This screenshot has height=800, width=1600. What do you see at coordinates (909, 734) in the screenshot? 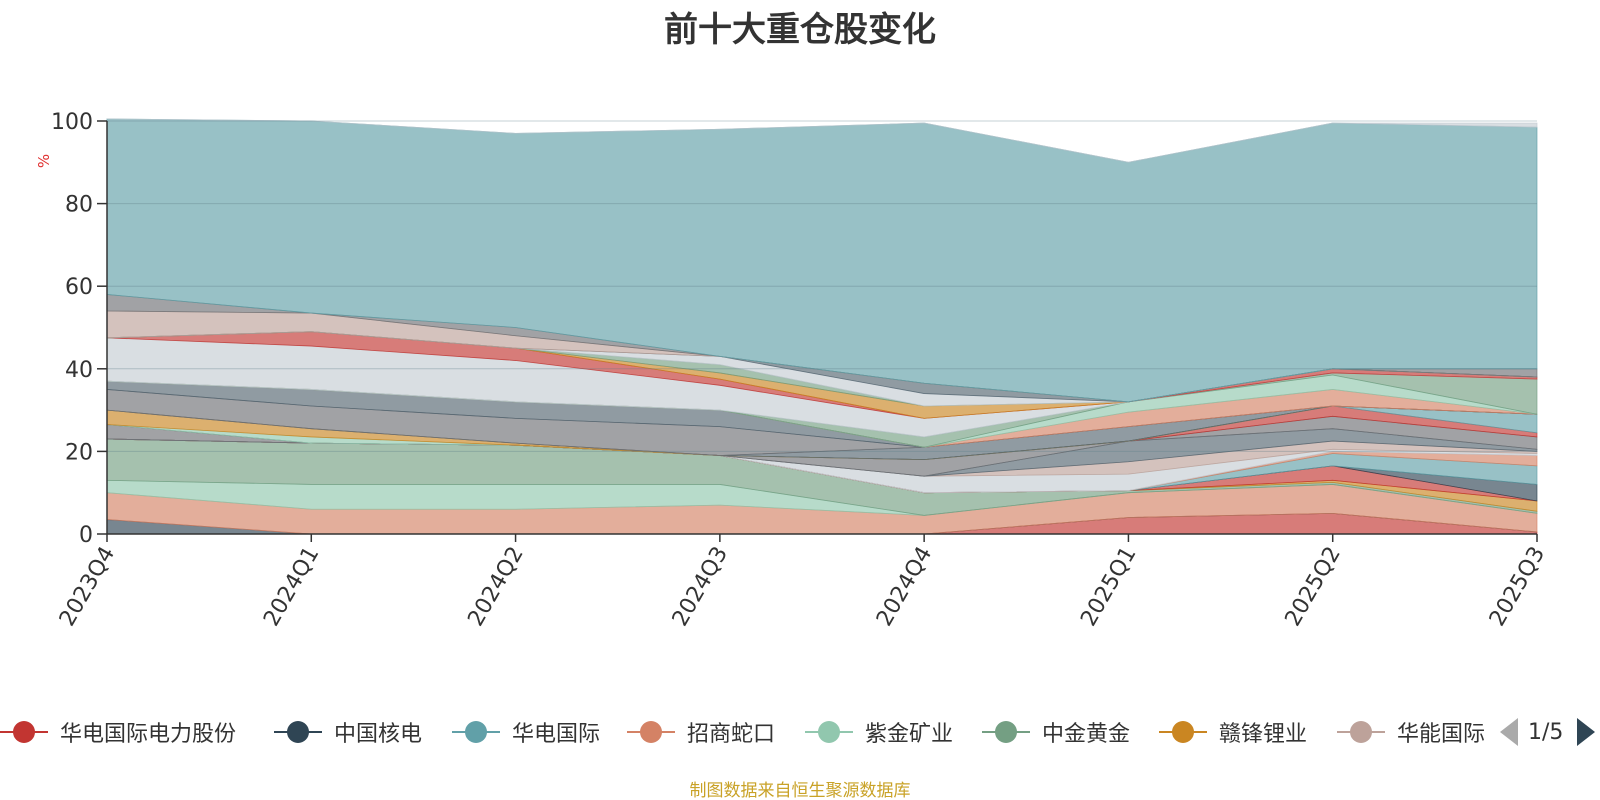
I see `legend-label: 紫金矿业` at bounding box center [909, 734].